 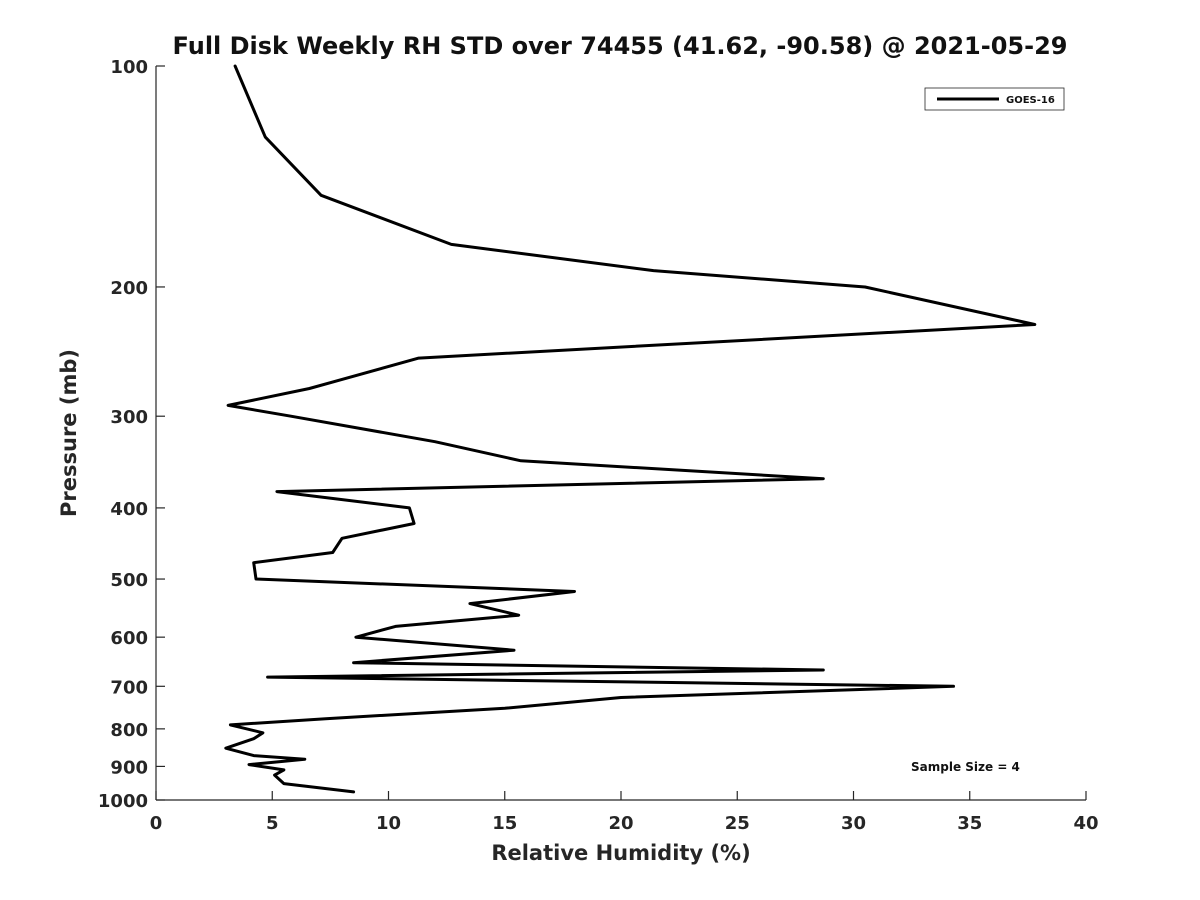 I want to click on x-tick-label: 10, so click(x=388, y=823).